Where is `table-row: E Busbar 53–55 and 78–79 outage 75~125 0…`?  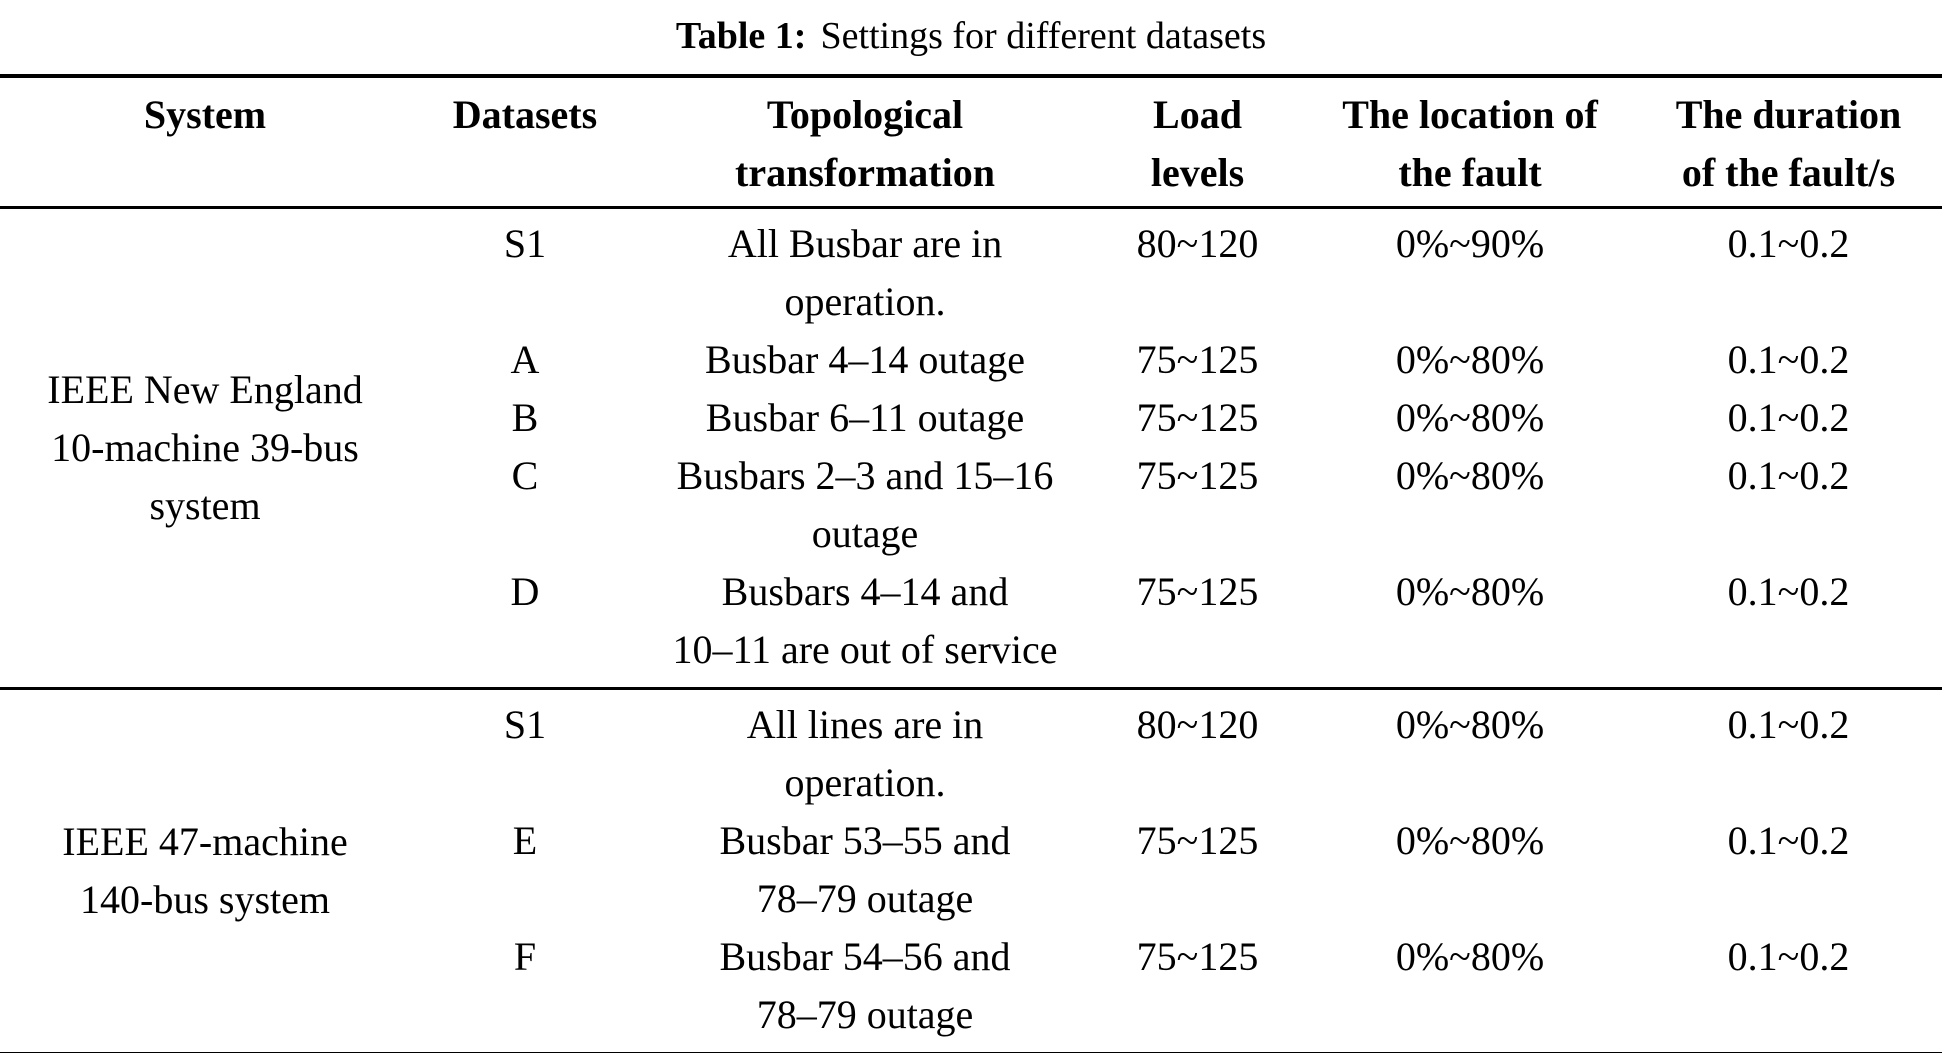 table-row: E Busbar 53–55 and 78–79 outage 75~125 0… is located at coordinates (971, 870).